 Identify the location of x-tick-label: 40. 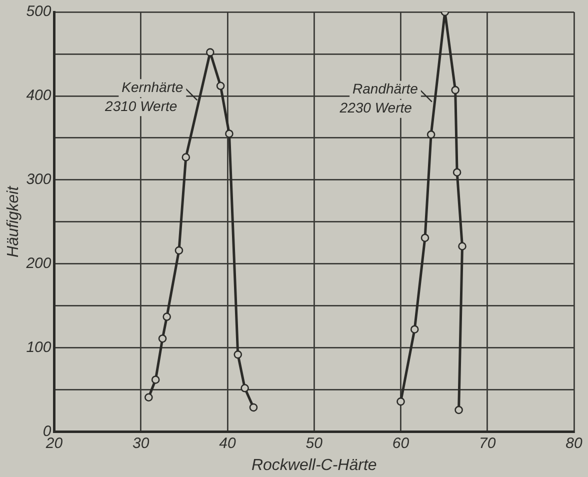
(227, 443).